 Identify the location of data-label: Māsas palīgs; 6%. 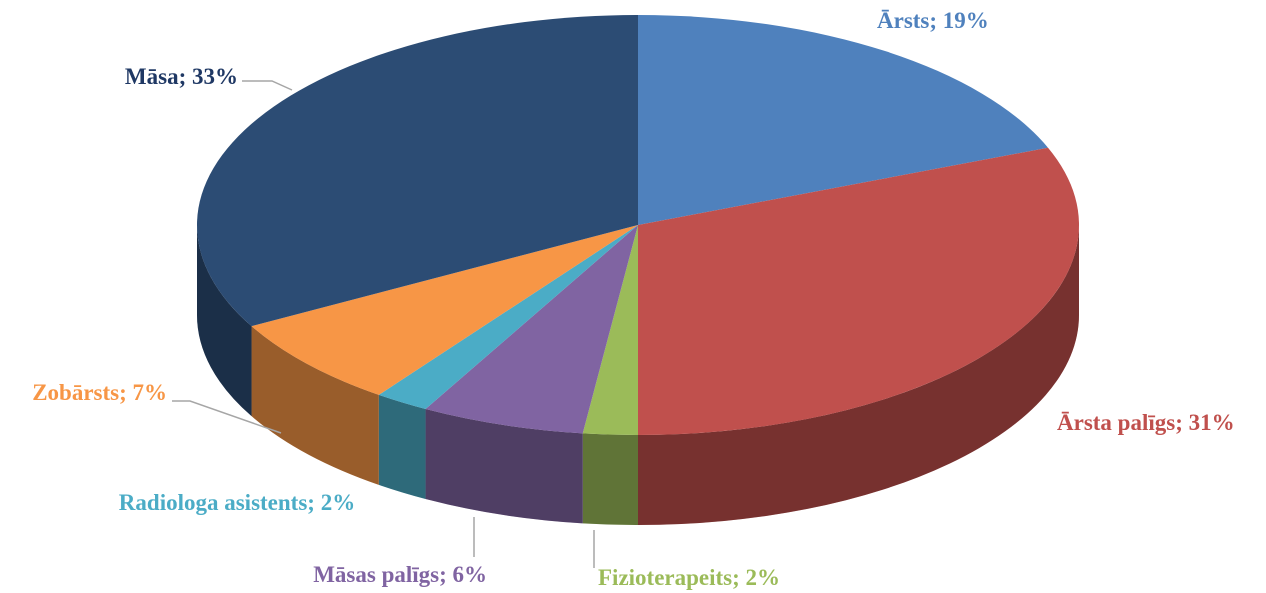
(400, 574).